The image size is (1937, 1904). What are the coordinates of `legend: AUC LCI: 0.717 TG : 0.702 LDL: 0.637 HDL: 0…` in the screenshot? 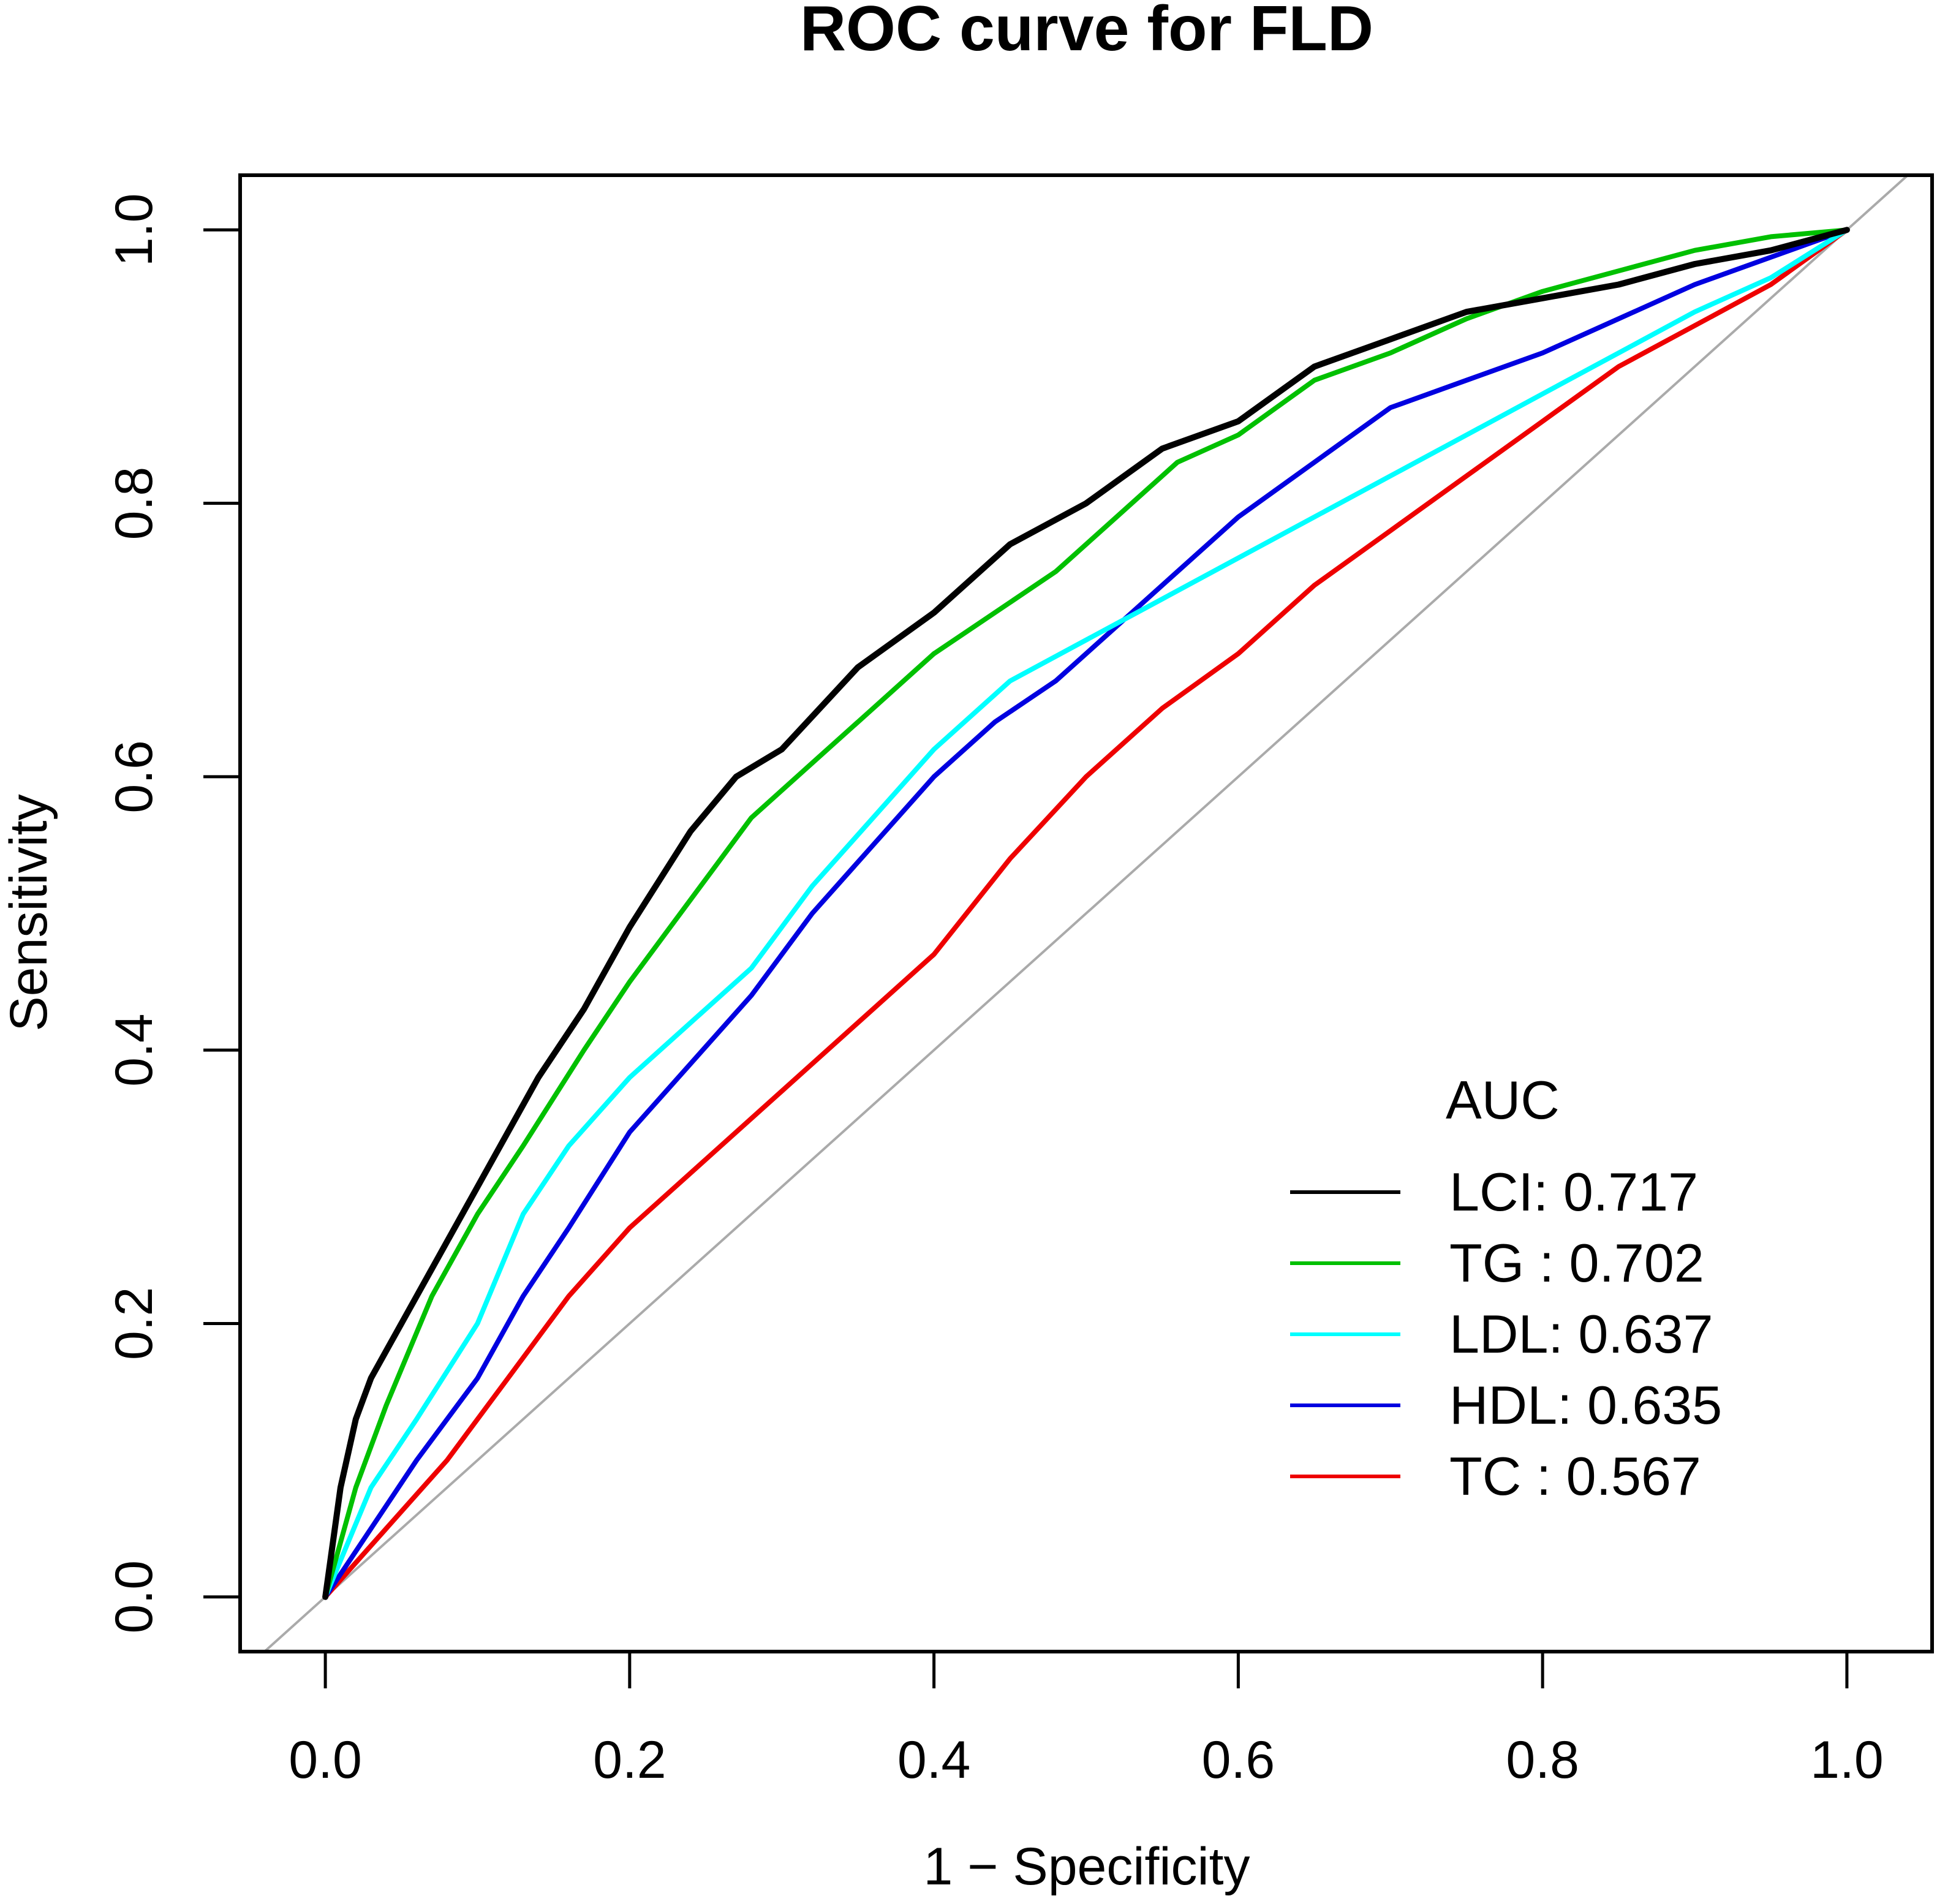 It's located at (1506, 1288).